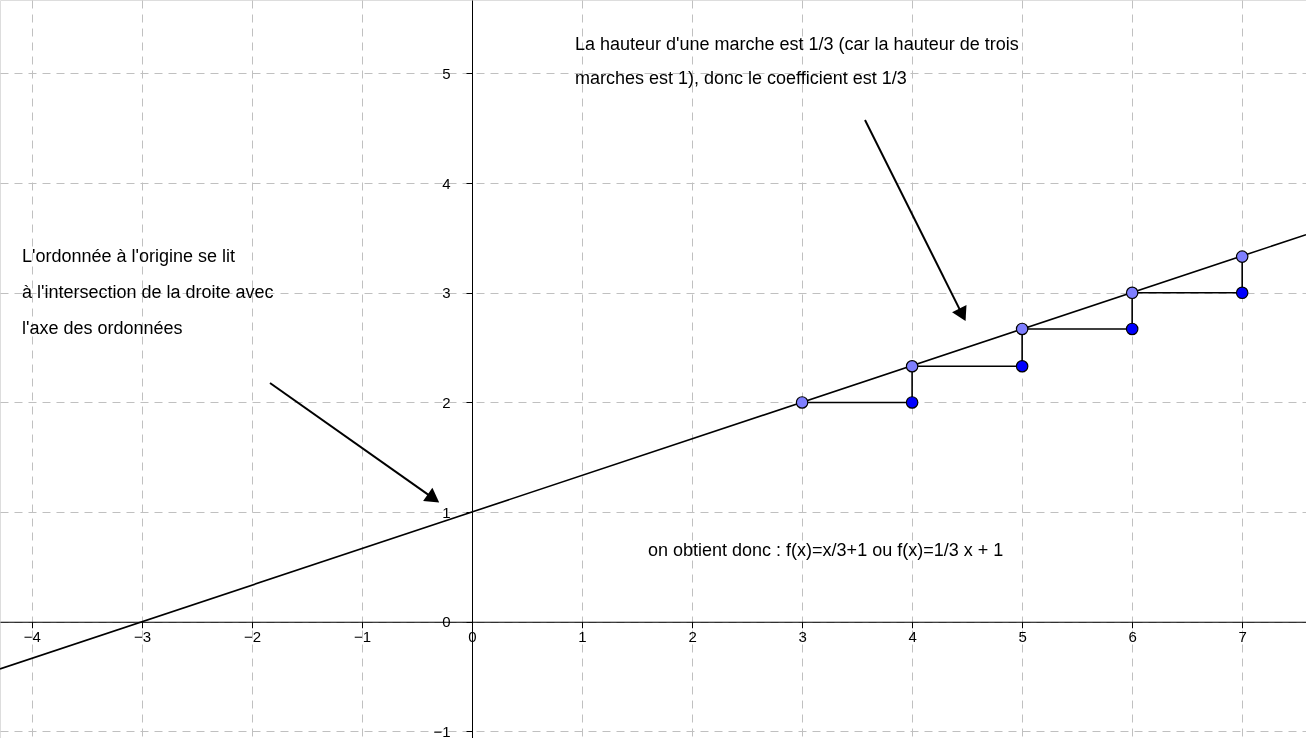 This screenshot has height=738, width=1306. I want to click on x-tick-label: −4, so click(32, 637).